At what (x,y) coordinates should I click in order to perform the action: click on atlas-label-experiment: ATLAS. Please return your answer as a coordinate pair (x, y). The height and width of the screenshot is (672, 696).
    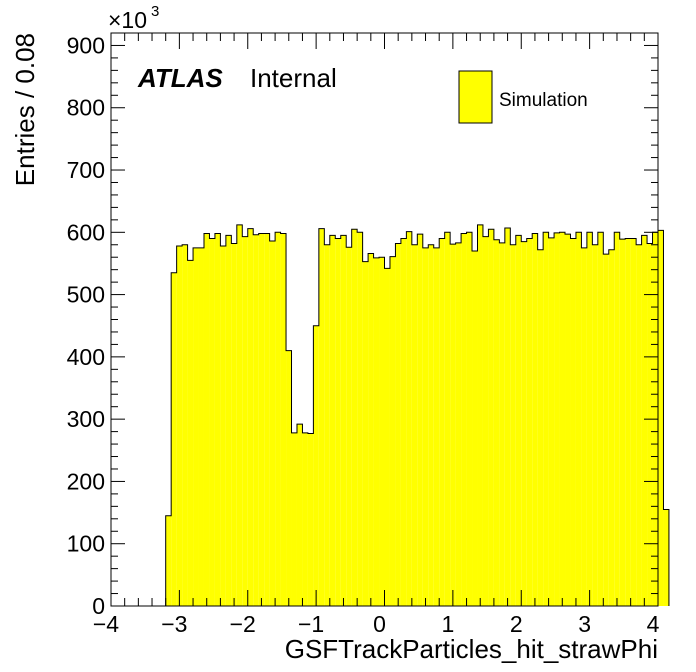
    Looking at the image, I should click on (180, 78).